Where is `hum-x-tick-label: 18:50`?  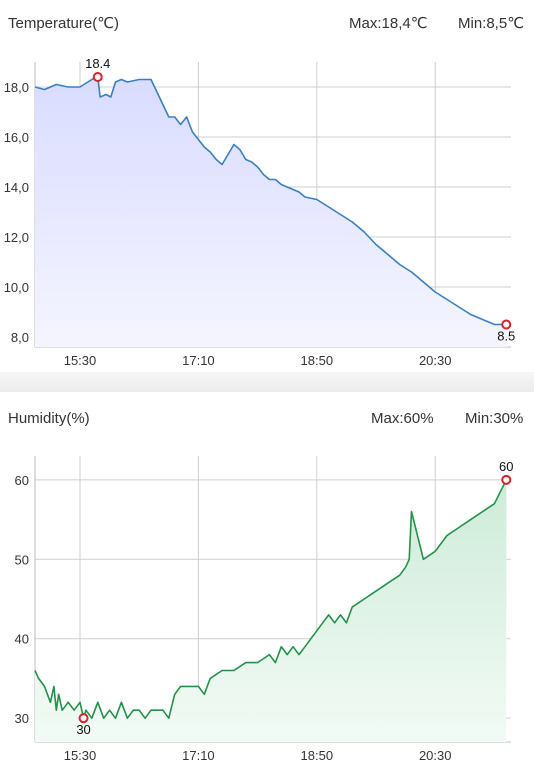
hum-x-tick-label: 18:50 is located at coordinates (317, 755).